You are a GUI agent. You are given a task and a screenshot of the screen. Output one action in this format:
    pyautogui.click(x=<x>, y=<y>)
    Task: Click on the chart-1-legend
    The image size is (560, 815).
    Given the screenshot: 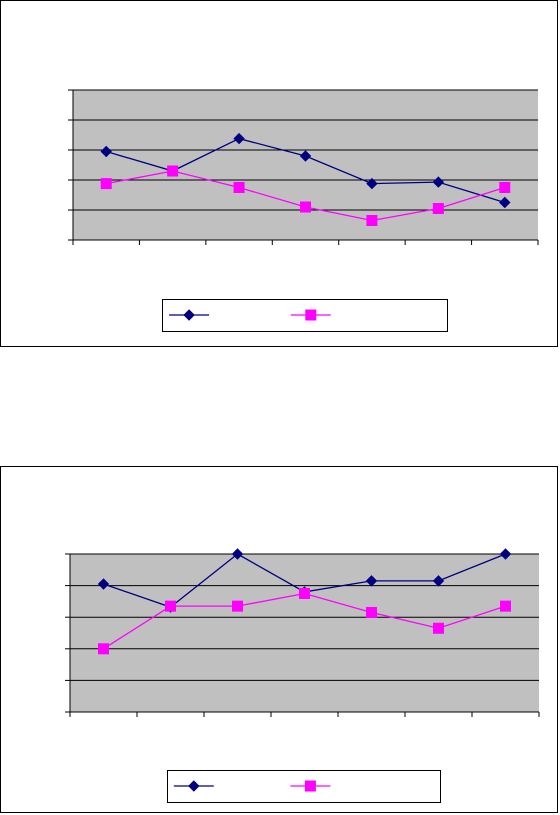 What is the action you would take?
    pyautogui.click(x=305, y=315)
    